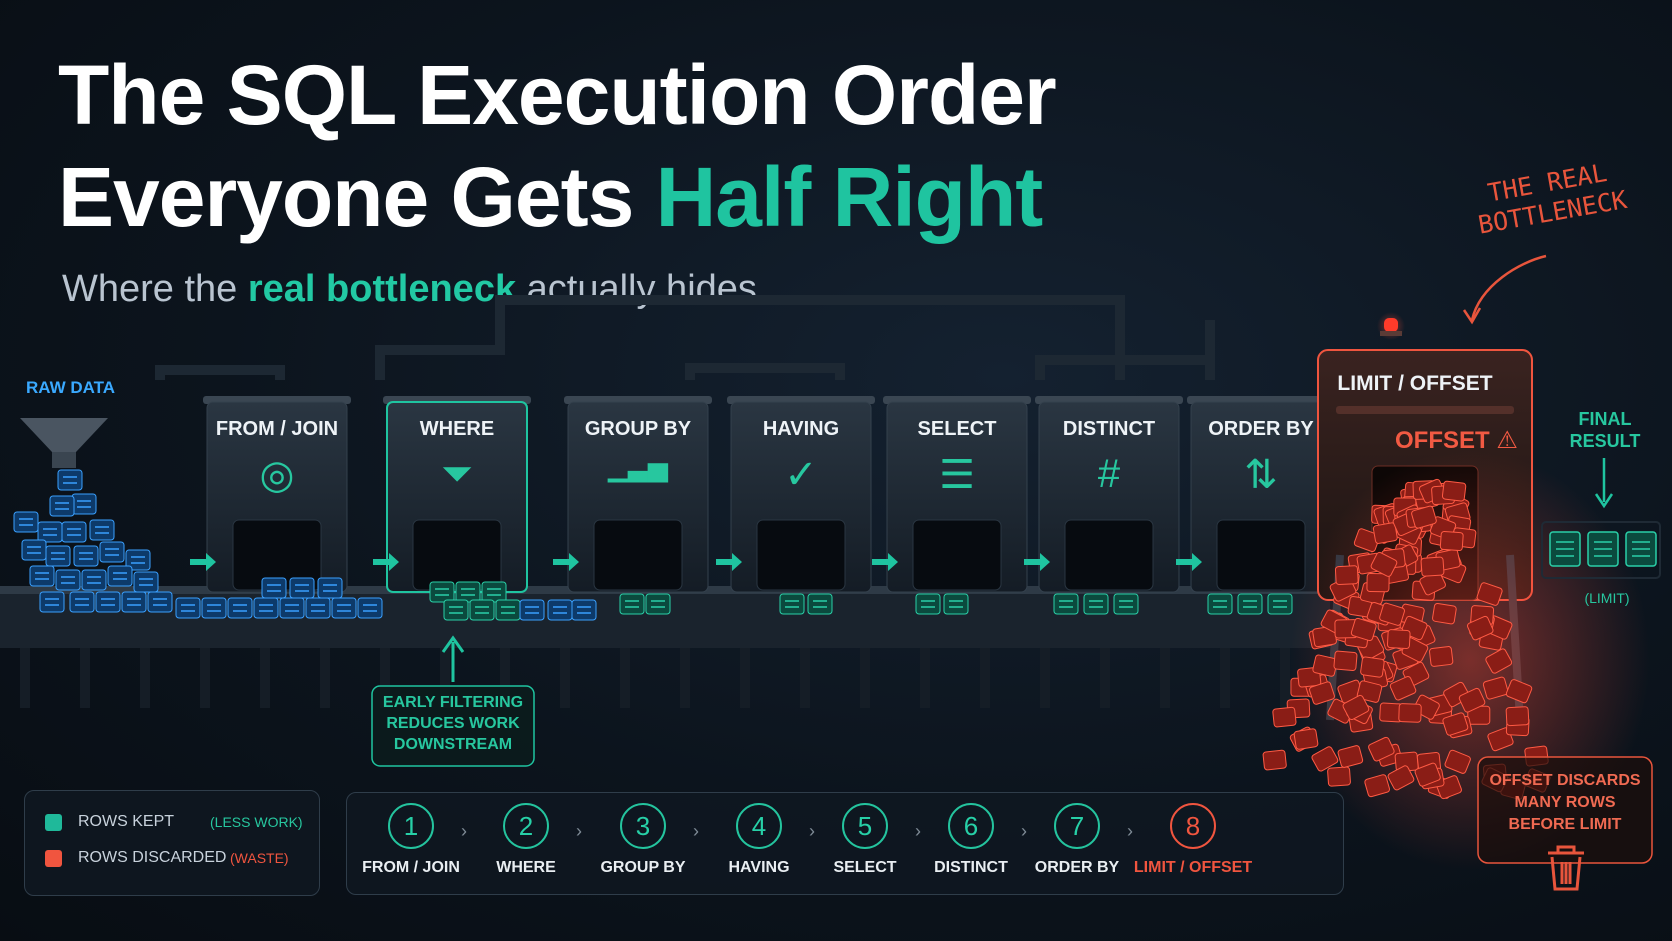 The image size is (1672, 941). What do you see at coordinates (1456, 440) in the screenshot?
I see `offset-label: OFFSET ⚠` at bounding box center [1456, 440].